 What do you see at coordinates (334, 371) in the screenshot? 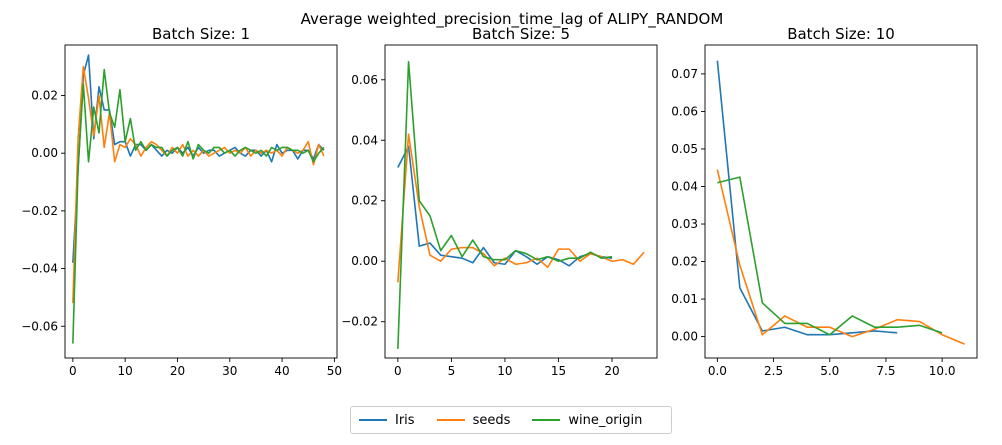
I see `x-tick-label: 50` at bounding box center [334, 371].